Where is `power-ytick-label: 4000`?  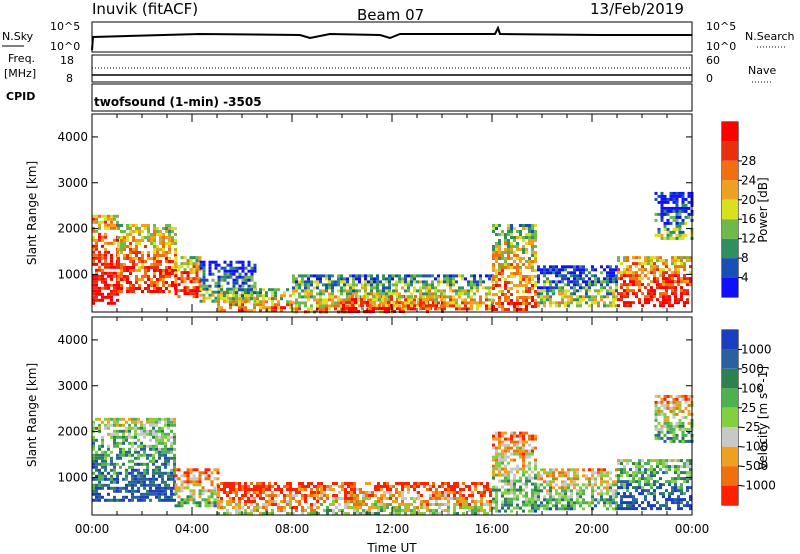
power-ytick-label: 4000 is located at coordinates (72, 137).